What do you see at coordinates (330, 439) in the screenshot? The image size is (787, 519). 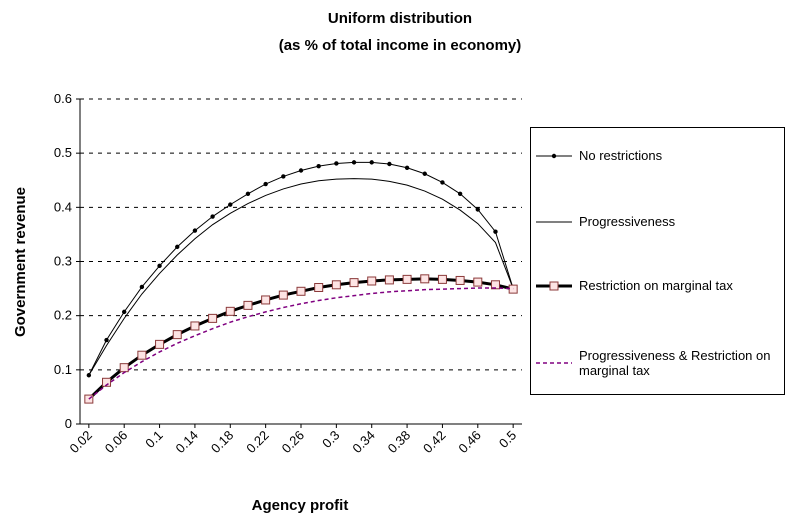 I see `x-tick-label: 0.3` at bounding box center [330, 439].